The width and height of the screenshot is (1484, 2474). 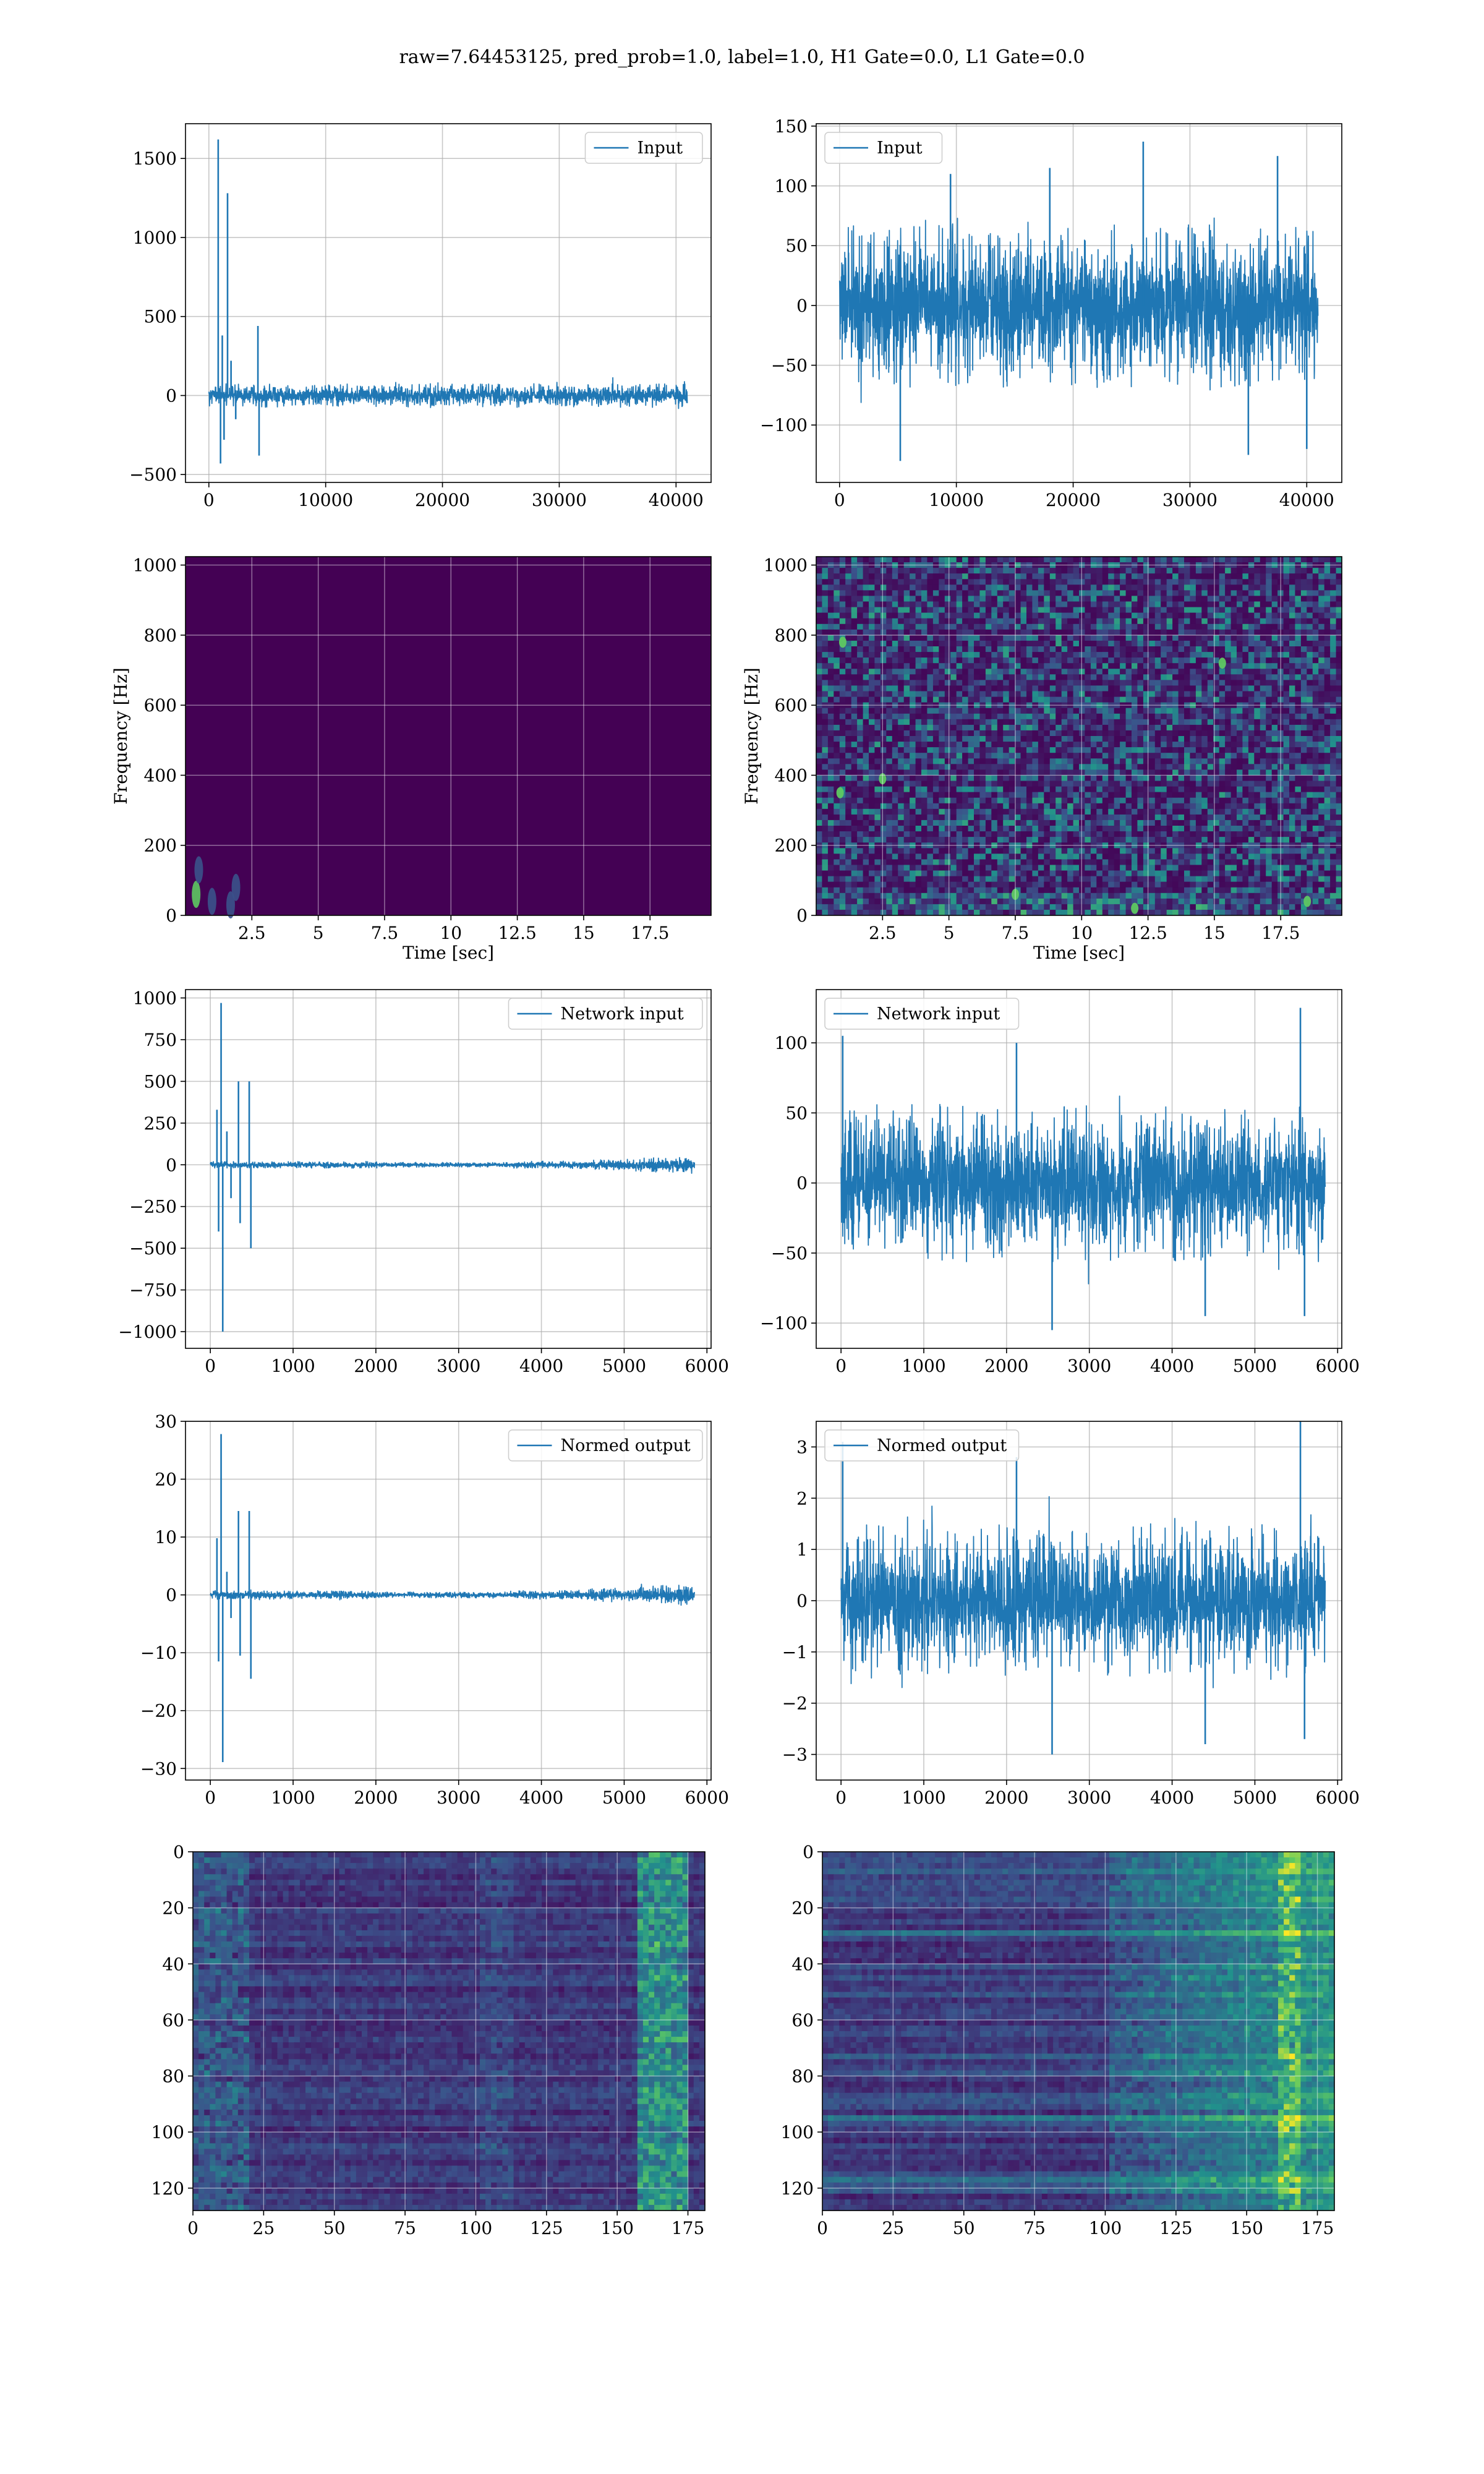 What do you see at coordinates (160, 846) in the screenshot?
I see `ytick-label-1: 200` at bounding box center [160, 846].